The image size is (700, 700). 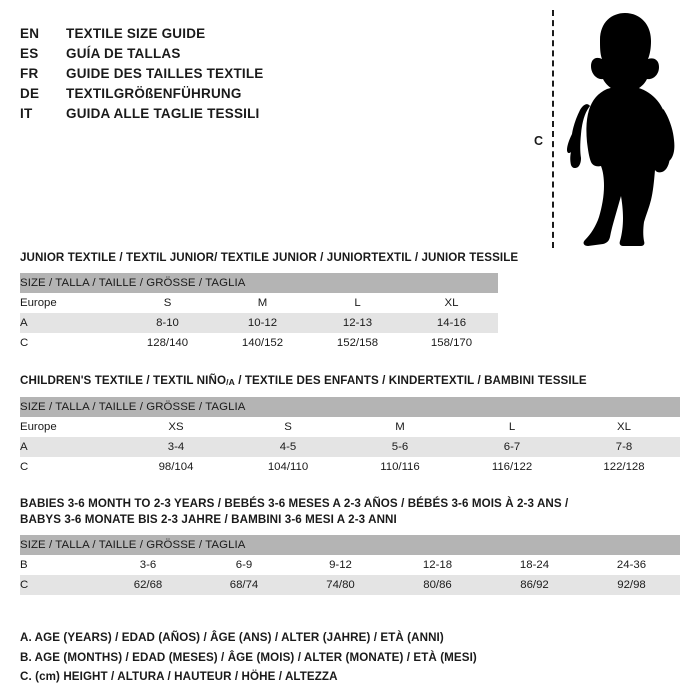 I want to click on language-row: IT GUIDA ALLE TAGLIE TESSILI, so click(x=260, y=116).